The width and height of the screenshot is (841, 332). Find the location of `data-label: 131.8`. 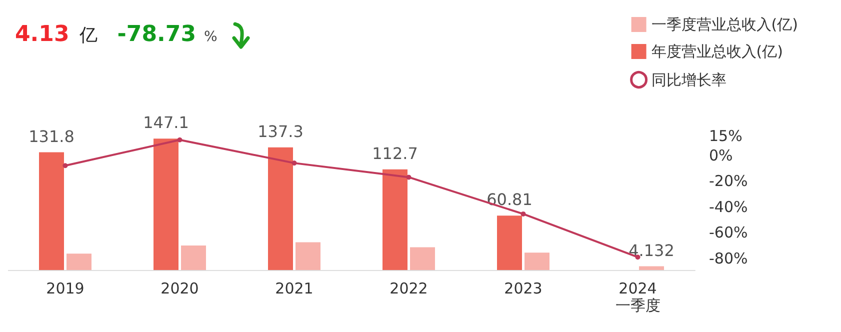

data-label: 131.8 is located at coordinates (51, 136).